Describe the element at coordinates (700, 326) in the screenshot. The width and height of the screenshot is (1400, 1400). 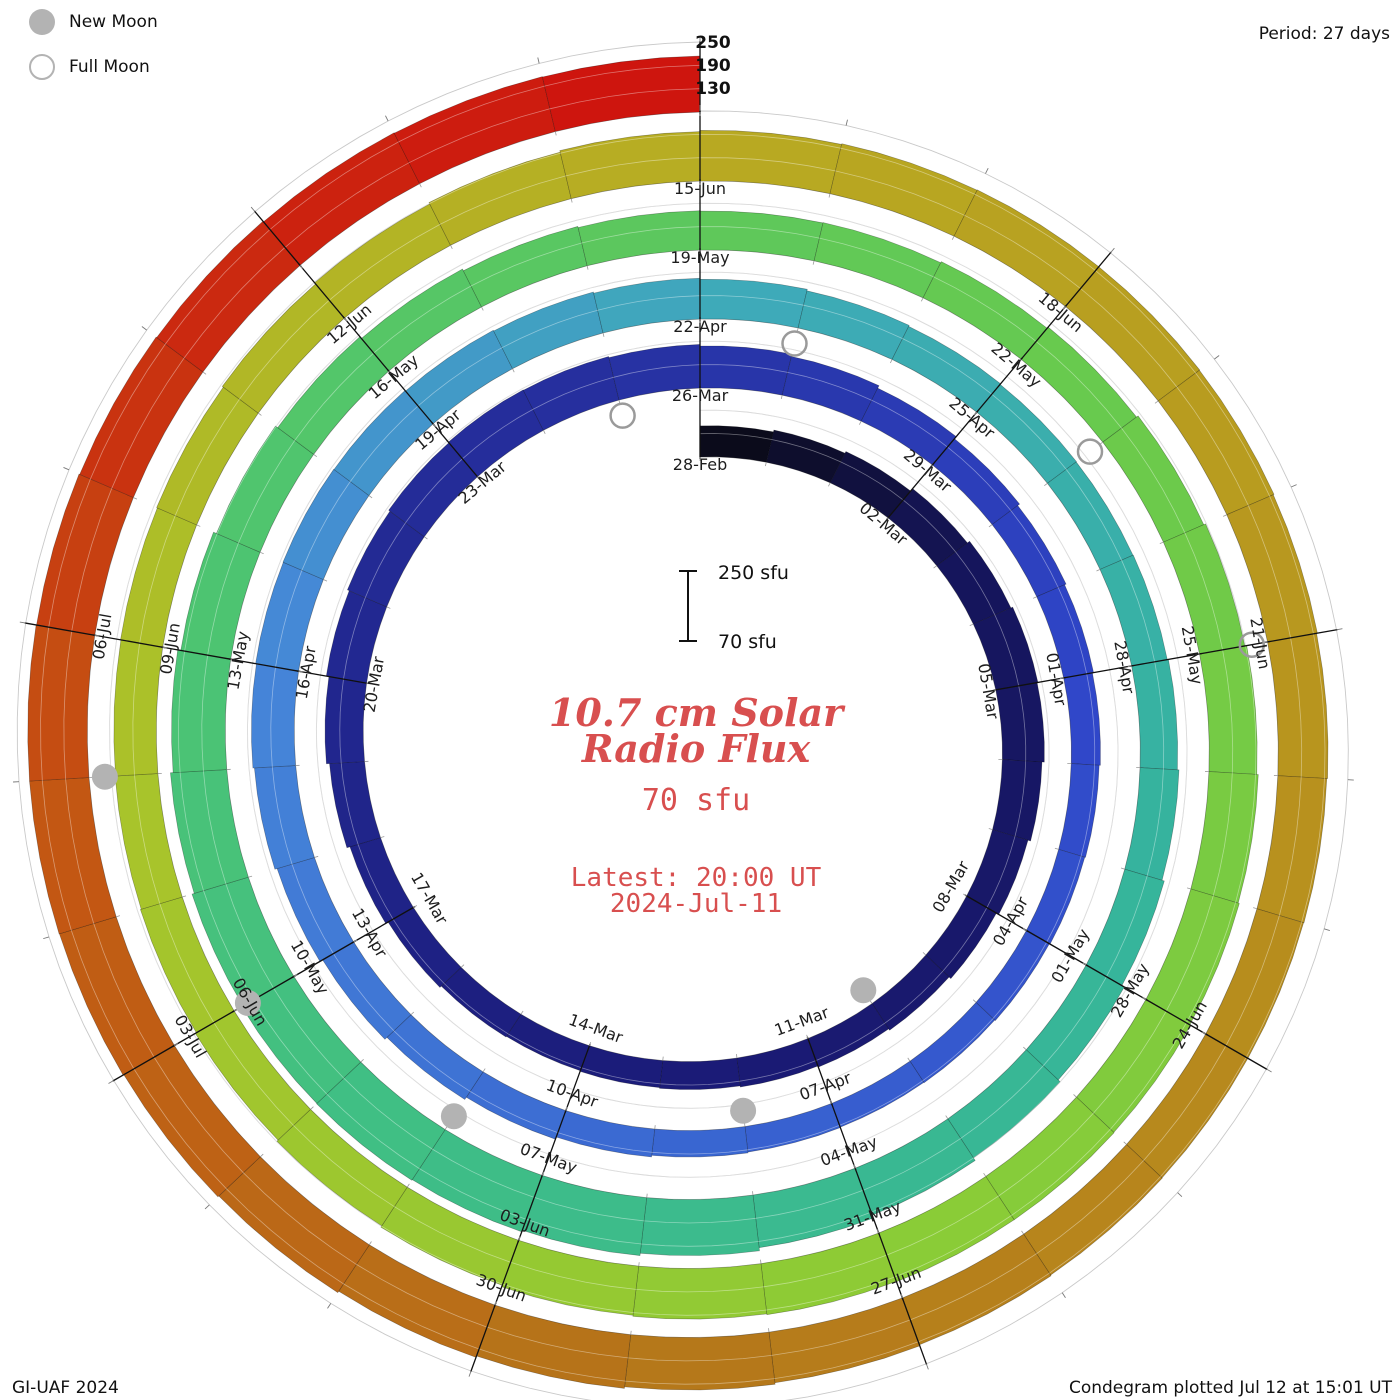
I see `date-label: 22-Apr` at that location.